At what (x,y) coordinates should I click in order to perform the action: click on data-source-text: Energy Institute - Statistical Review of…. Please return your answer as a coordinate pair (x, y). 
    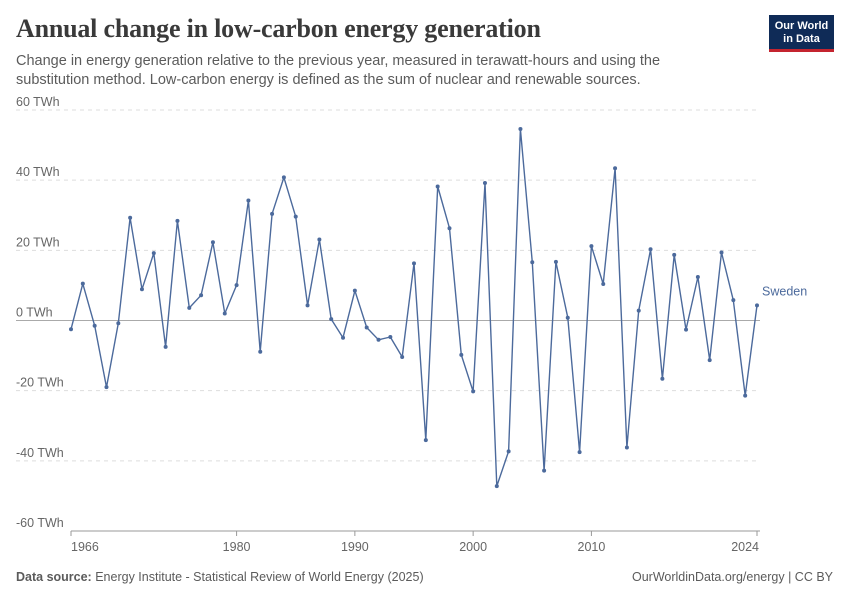
    Looking at the image, I should click on (259, 577).